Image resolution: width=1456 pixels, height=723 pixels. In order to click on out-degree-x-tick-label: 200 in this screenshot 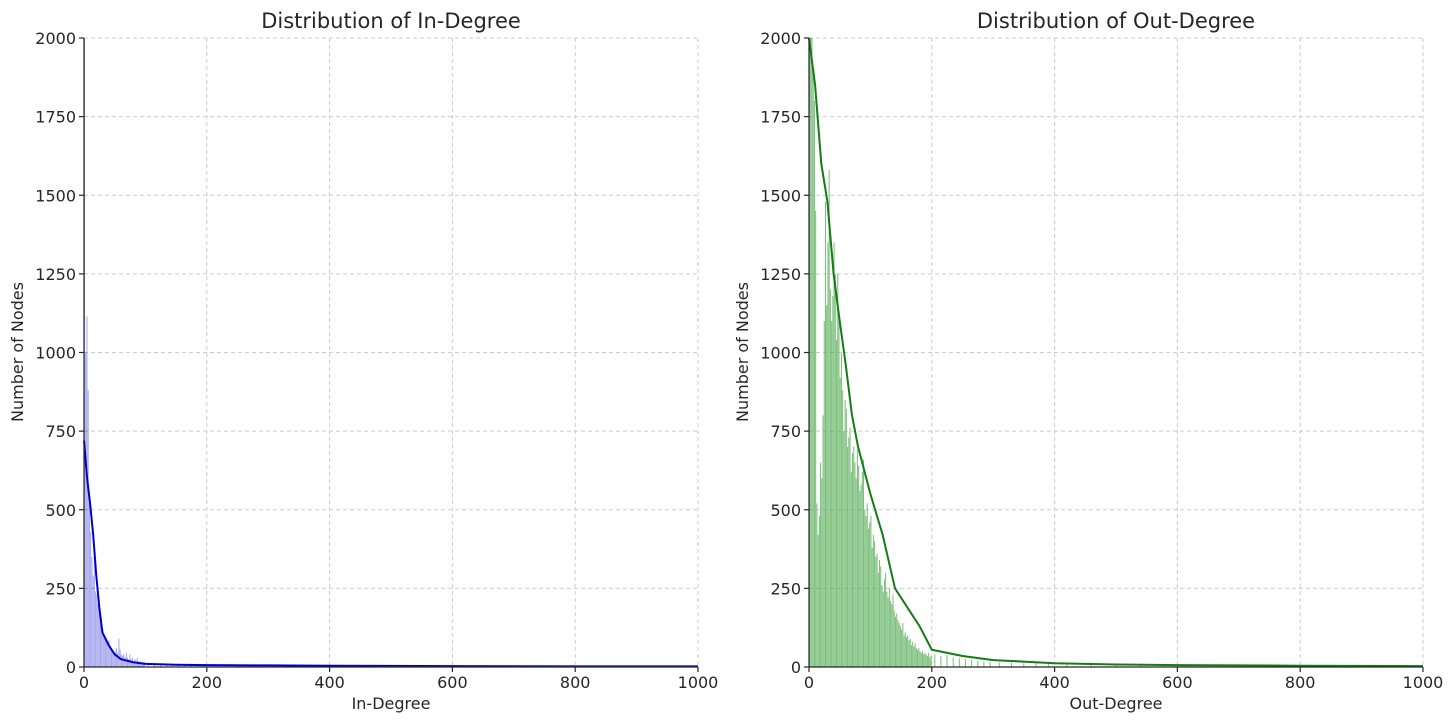, I will do `click(932, 682)`.